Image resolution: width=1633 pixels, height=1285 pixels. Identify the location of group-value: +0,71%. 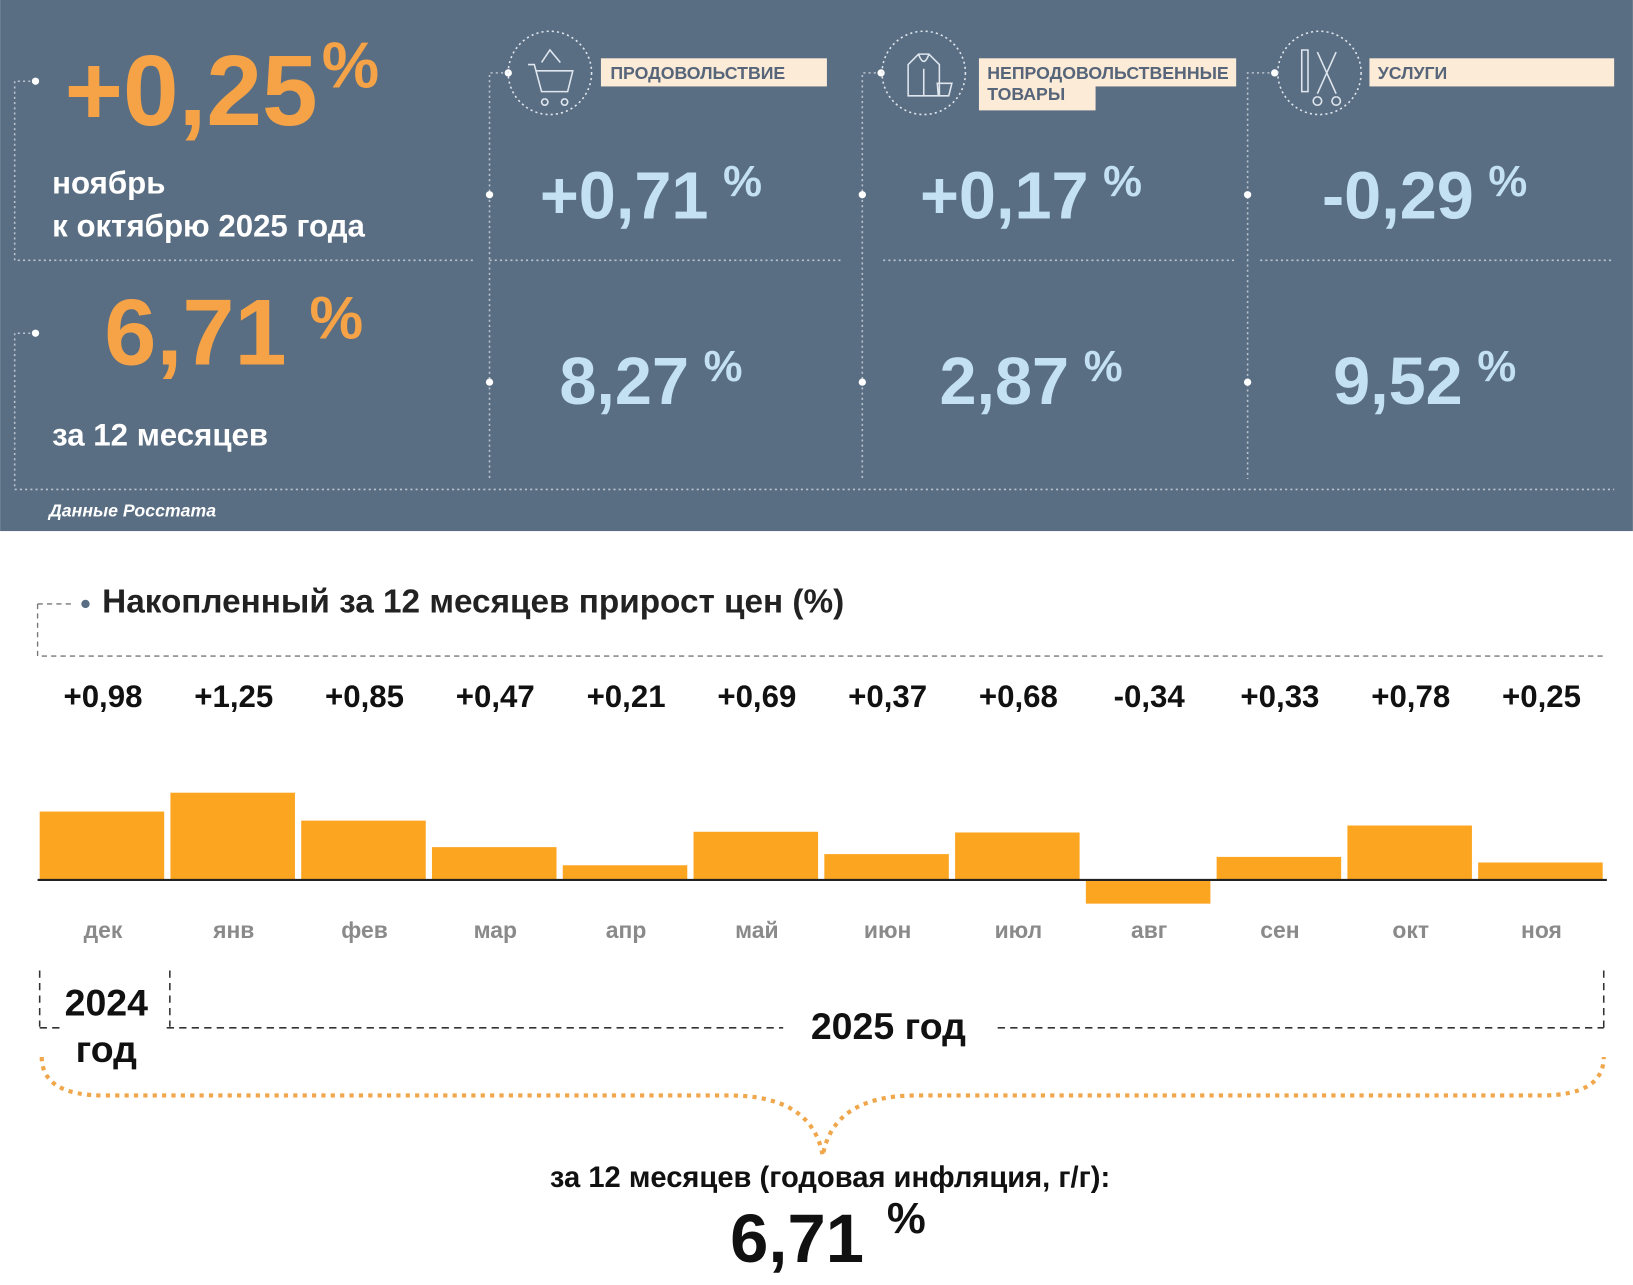
(651, 195).